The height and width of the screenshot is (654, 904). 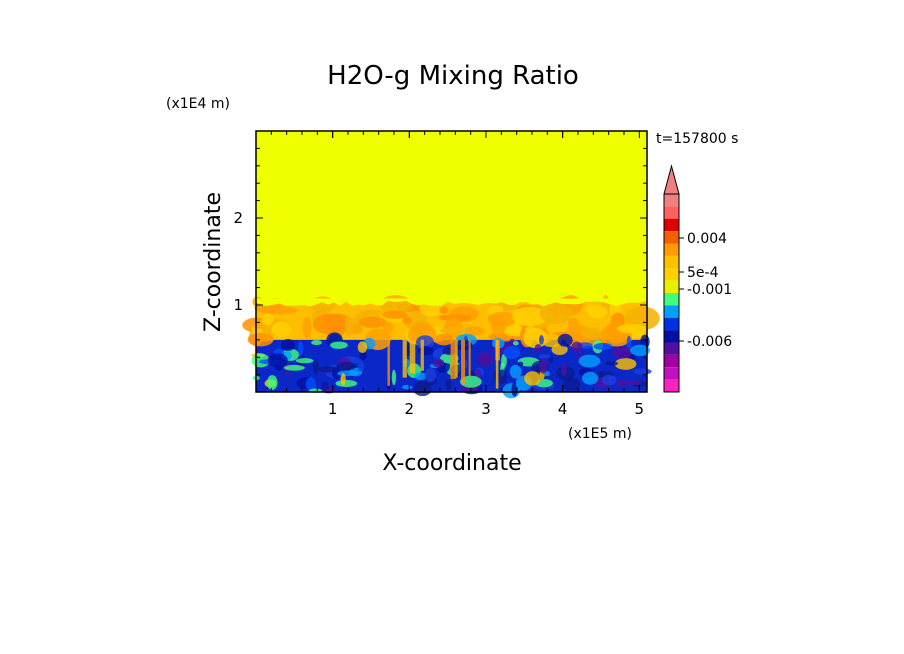 I want to click on colorbar: 0.004 5e-4-0.001 -0.006, so click(x=697, y=278).